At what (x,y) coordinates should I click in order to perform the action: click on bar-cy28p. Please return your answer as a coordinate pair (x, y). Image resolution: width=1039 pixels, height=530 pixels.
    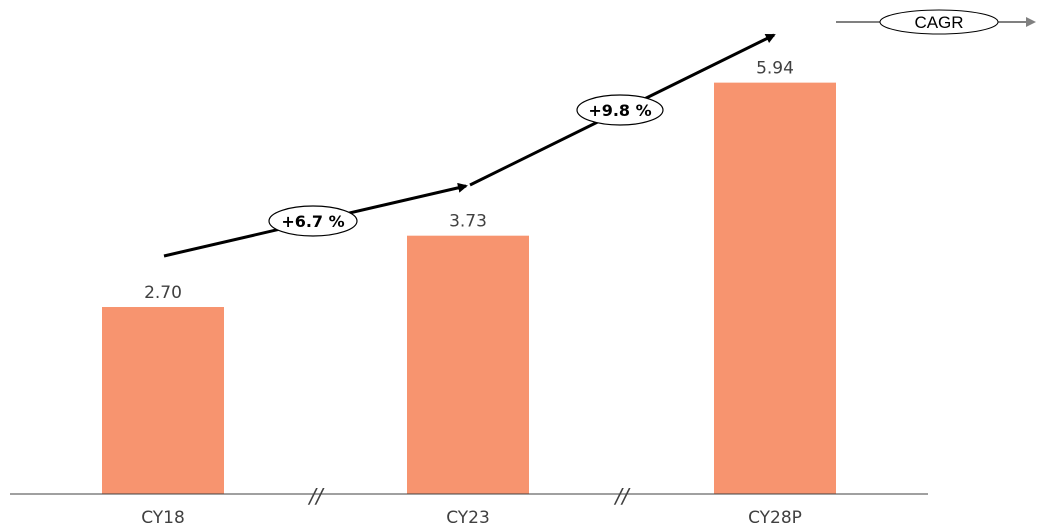
    Looking at the image, I should click on (775, 288).